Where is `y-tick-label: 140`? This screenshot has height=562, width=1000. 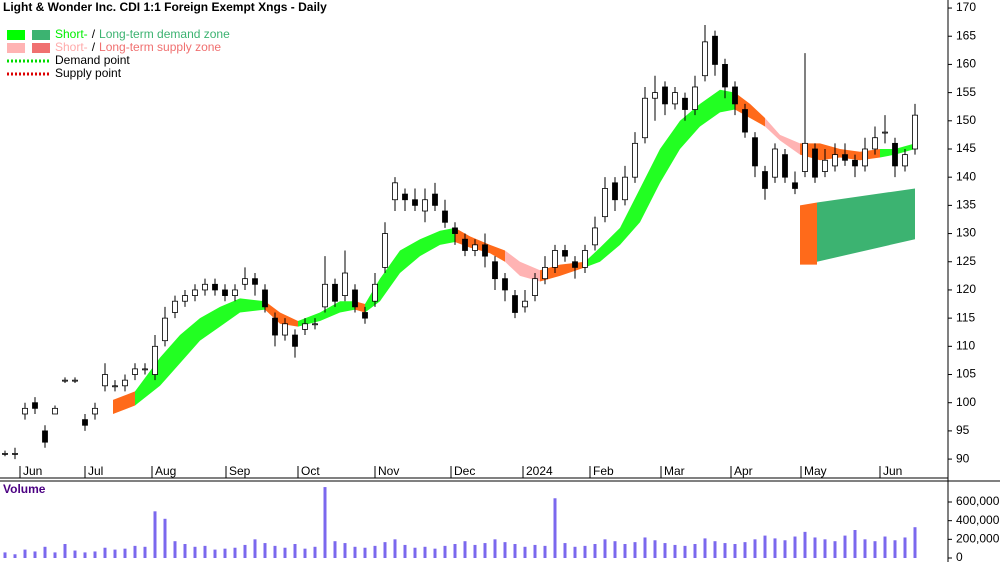 y-tick-label: 140 is located at coordinates (966, 176).